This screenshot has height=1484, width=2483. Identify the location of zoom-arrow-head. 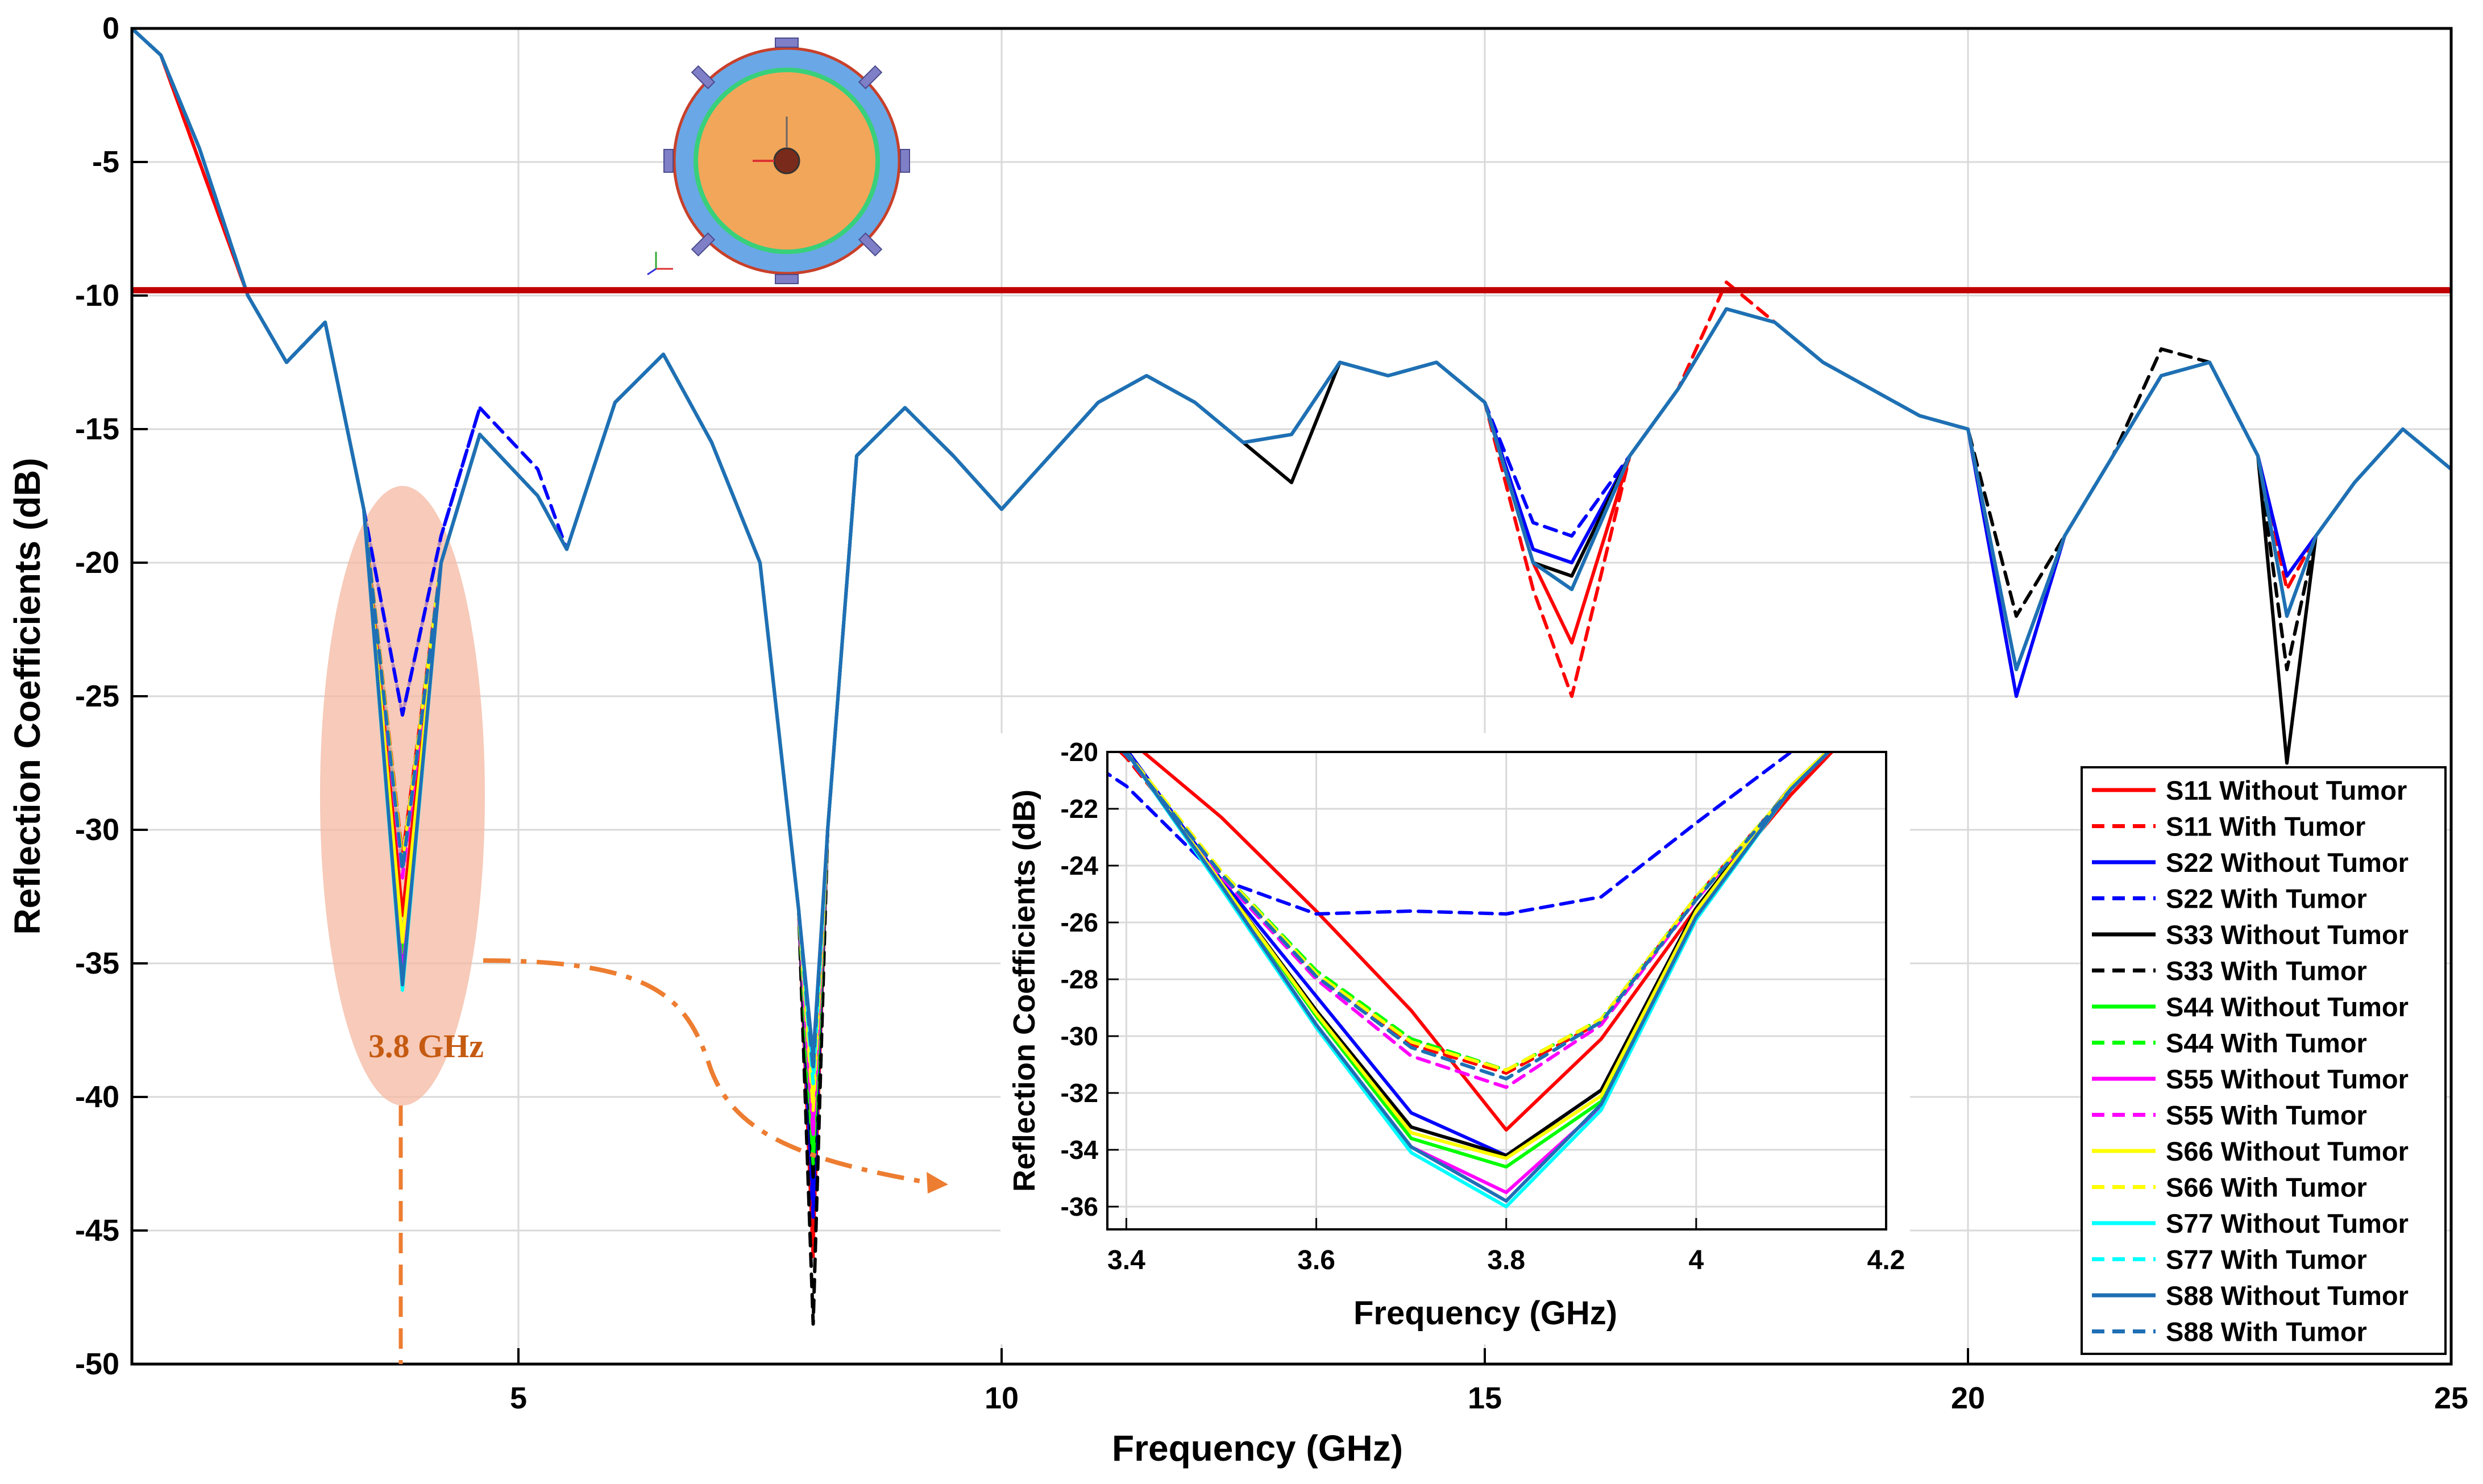
(937, 1183).